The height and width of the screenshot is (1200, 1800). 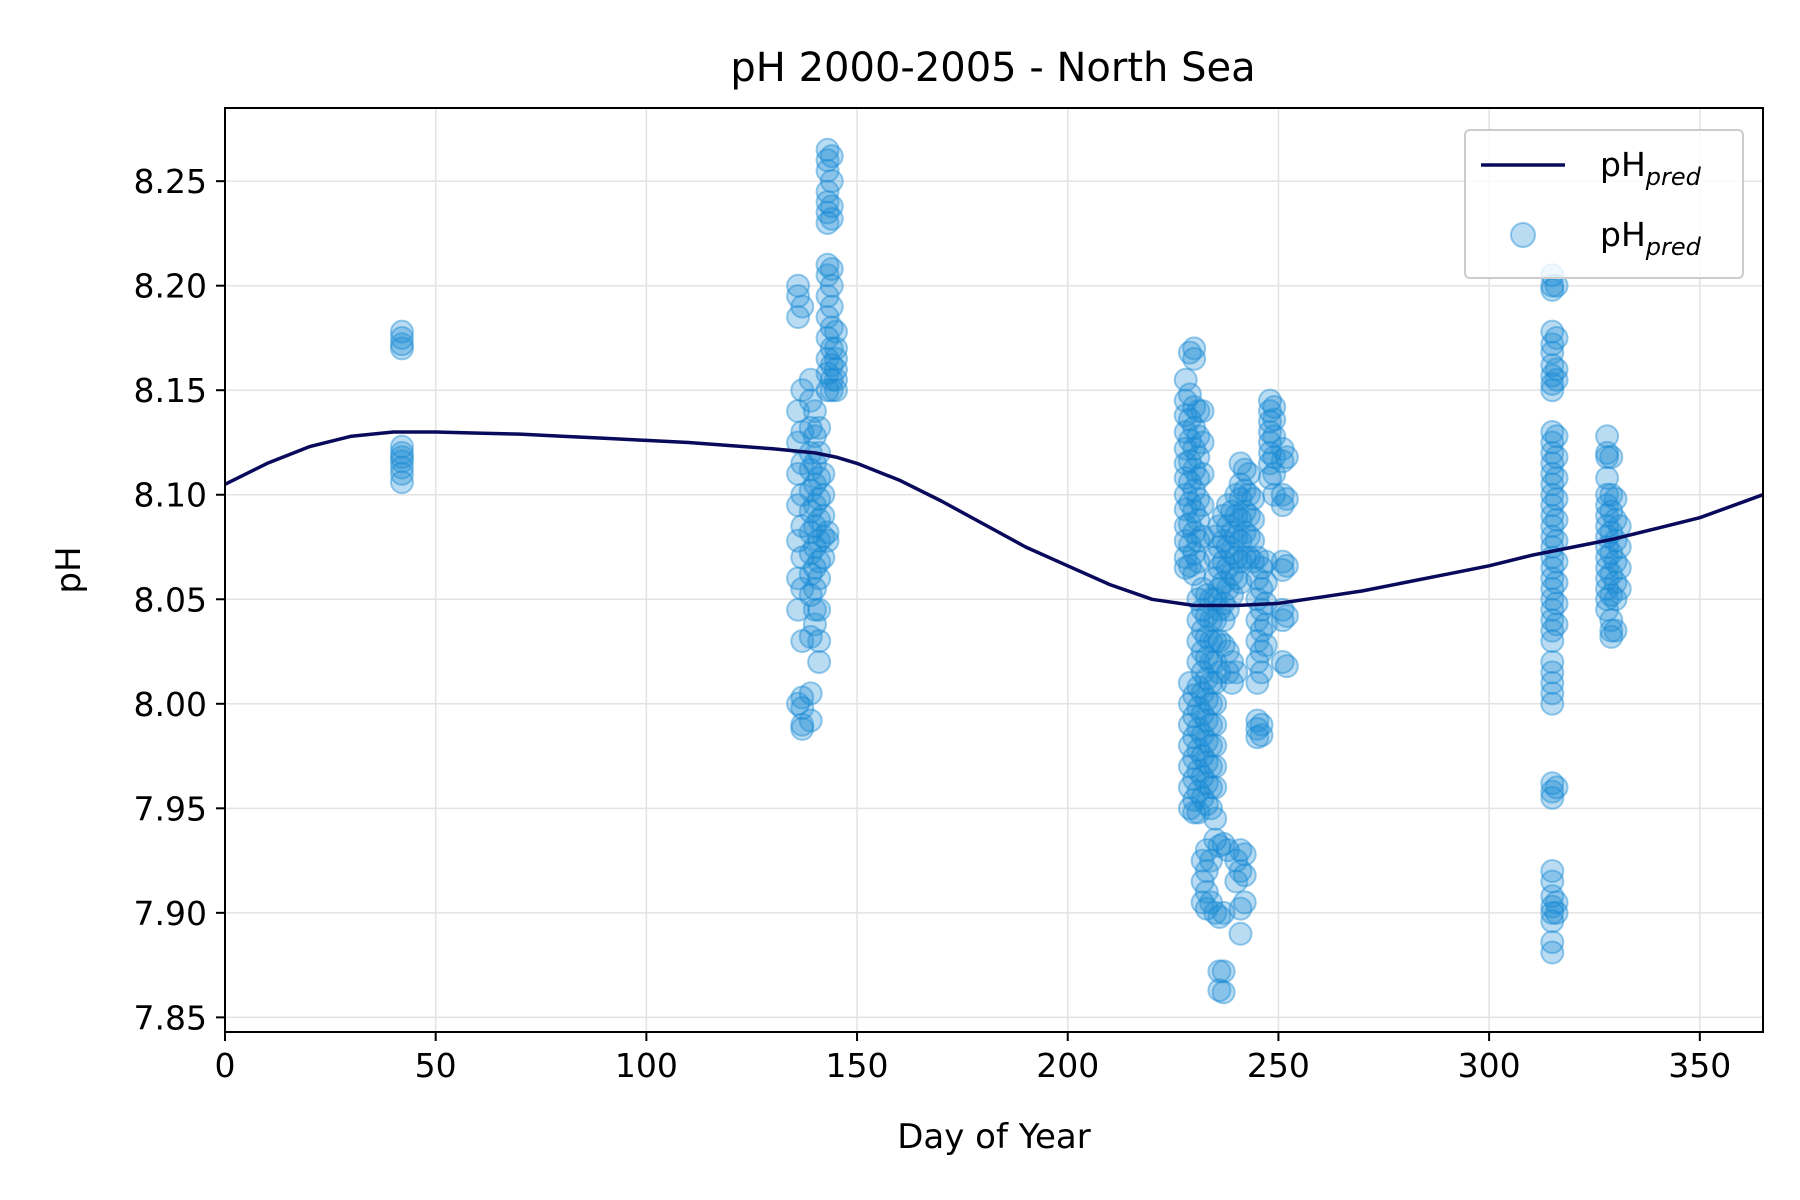 I want to click on prediction-line, so click(x=994, y=519).